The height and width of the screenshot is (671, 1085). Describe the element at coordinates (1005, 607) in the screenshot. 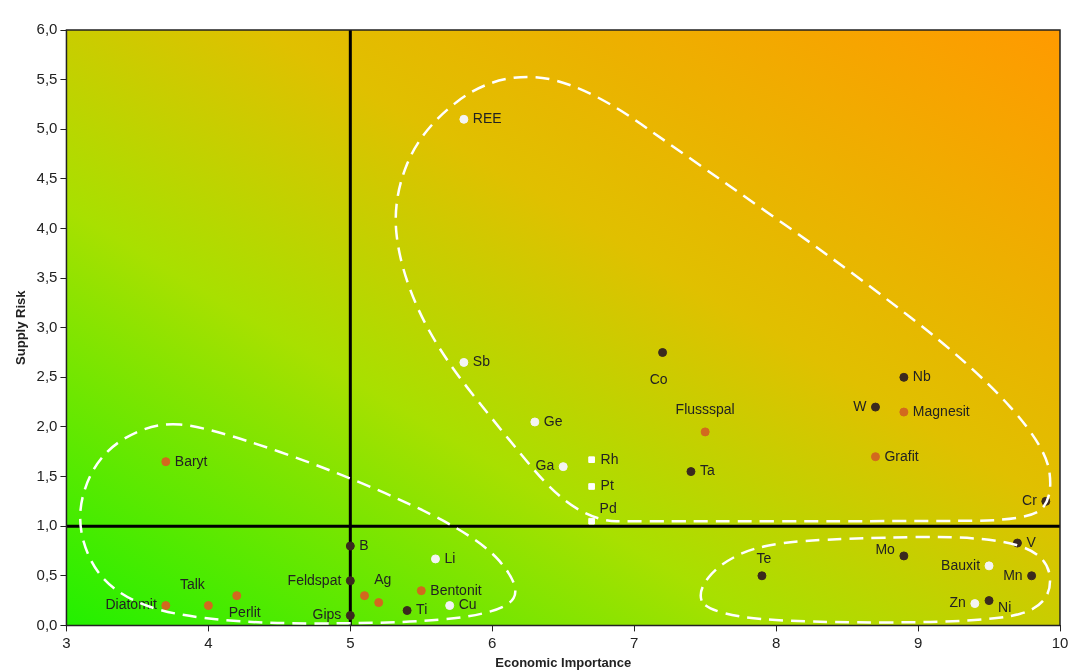

I see `annotation: Ni` at that location.